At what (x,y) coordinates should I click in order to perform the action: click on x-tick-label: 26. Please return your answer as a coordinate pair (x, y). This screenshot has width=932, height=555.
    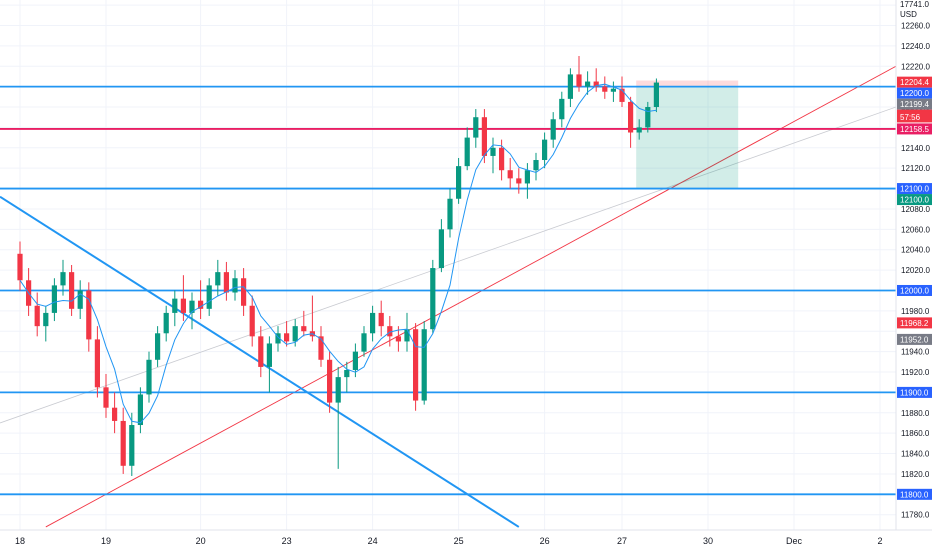
    Looking at the image, I should click on (545, 541).